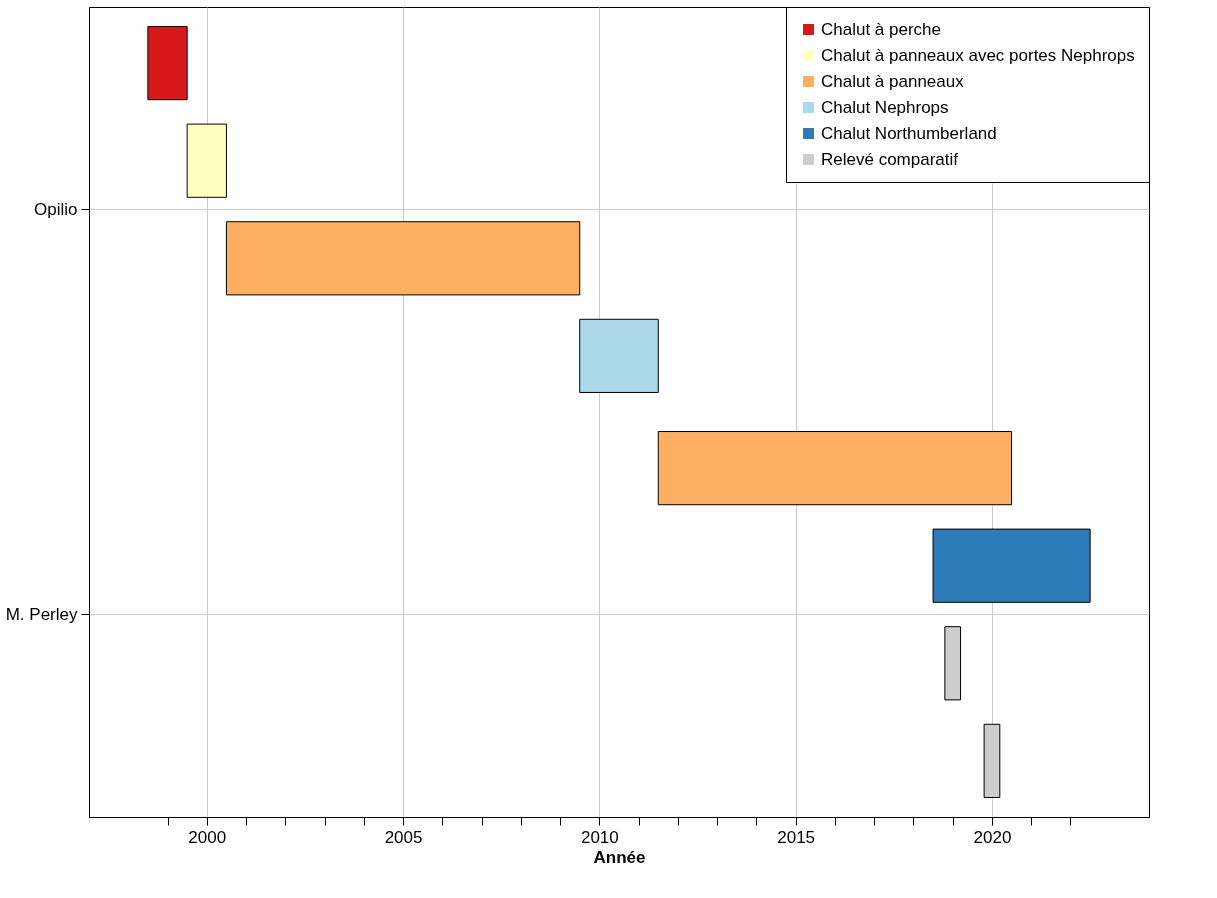 The width and height of the screenshot is (1217, 898). Describe the element at coordinates (56, 209) in the screenshot. I see `y-tick-label: Opilio` at that location.